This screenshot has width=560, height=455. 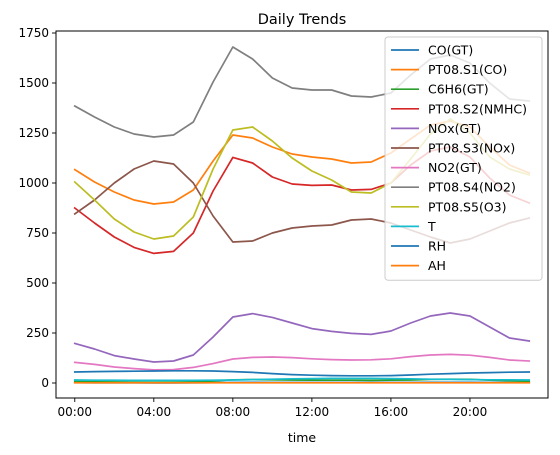 What do you see at coordinates (33, 133) in the screenshot?
I see `y-tick-label: 1250` at bounding box center [33, 133].